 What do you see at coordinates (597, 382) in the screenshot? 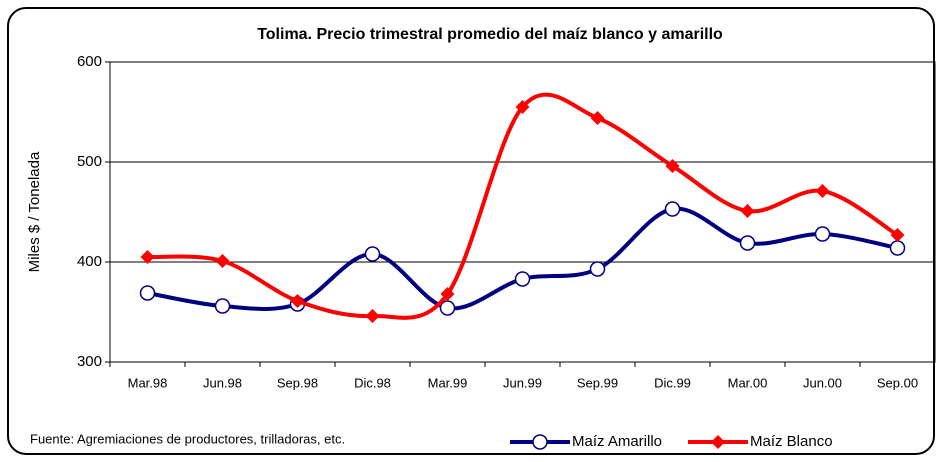
I see `x-tick-label: Sep.99` at bounding box center [597, 382].